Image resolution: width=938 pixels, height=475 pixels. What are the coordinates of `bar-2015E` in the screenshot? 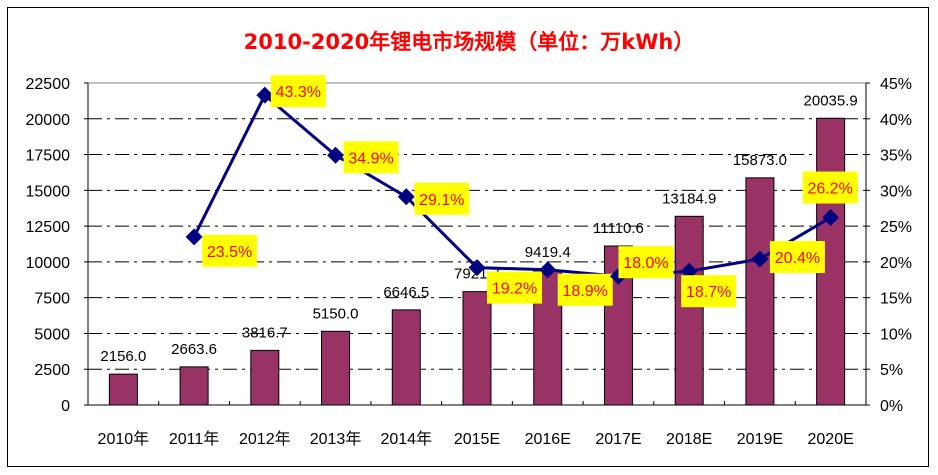 It's located at (477, 348).